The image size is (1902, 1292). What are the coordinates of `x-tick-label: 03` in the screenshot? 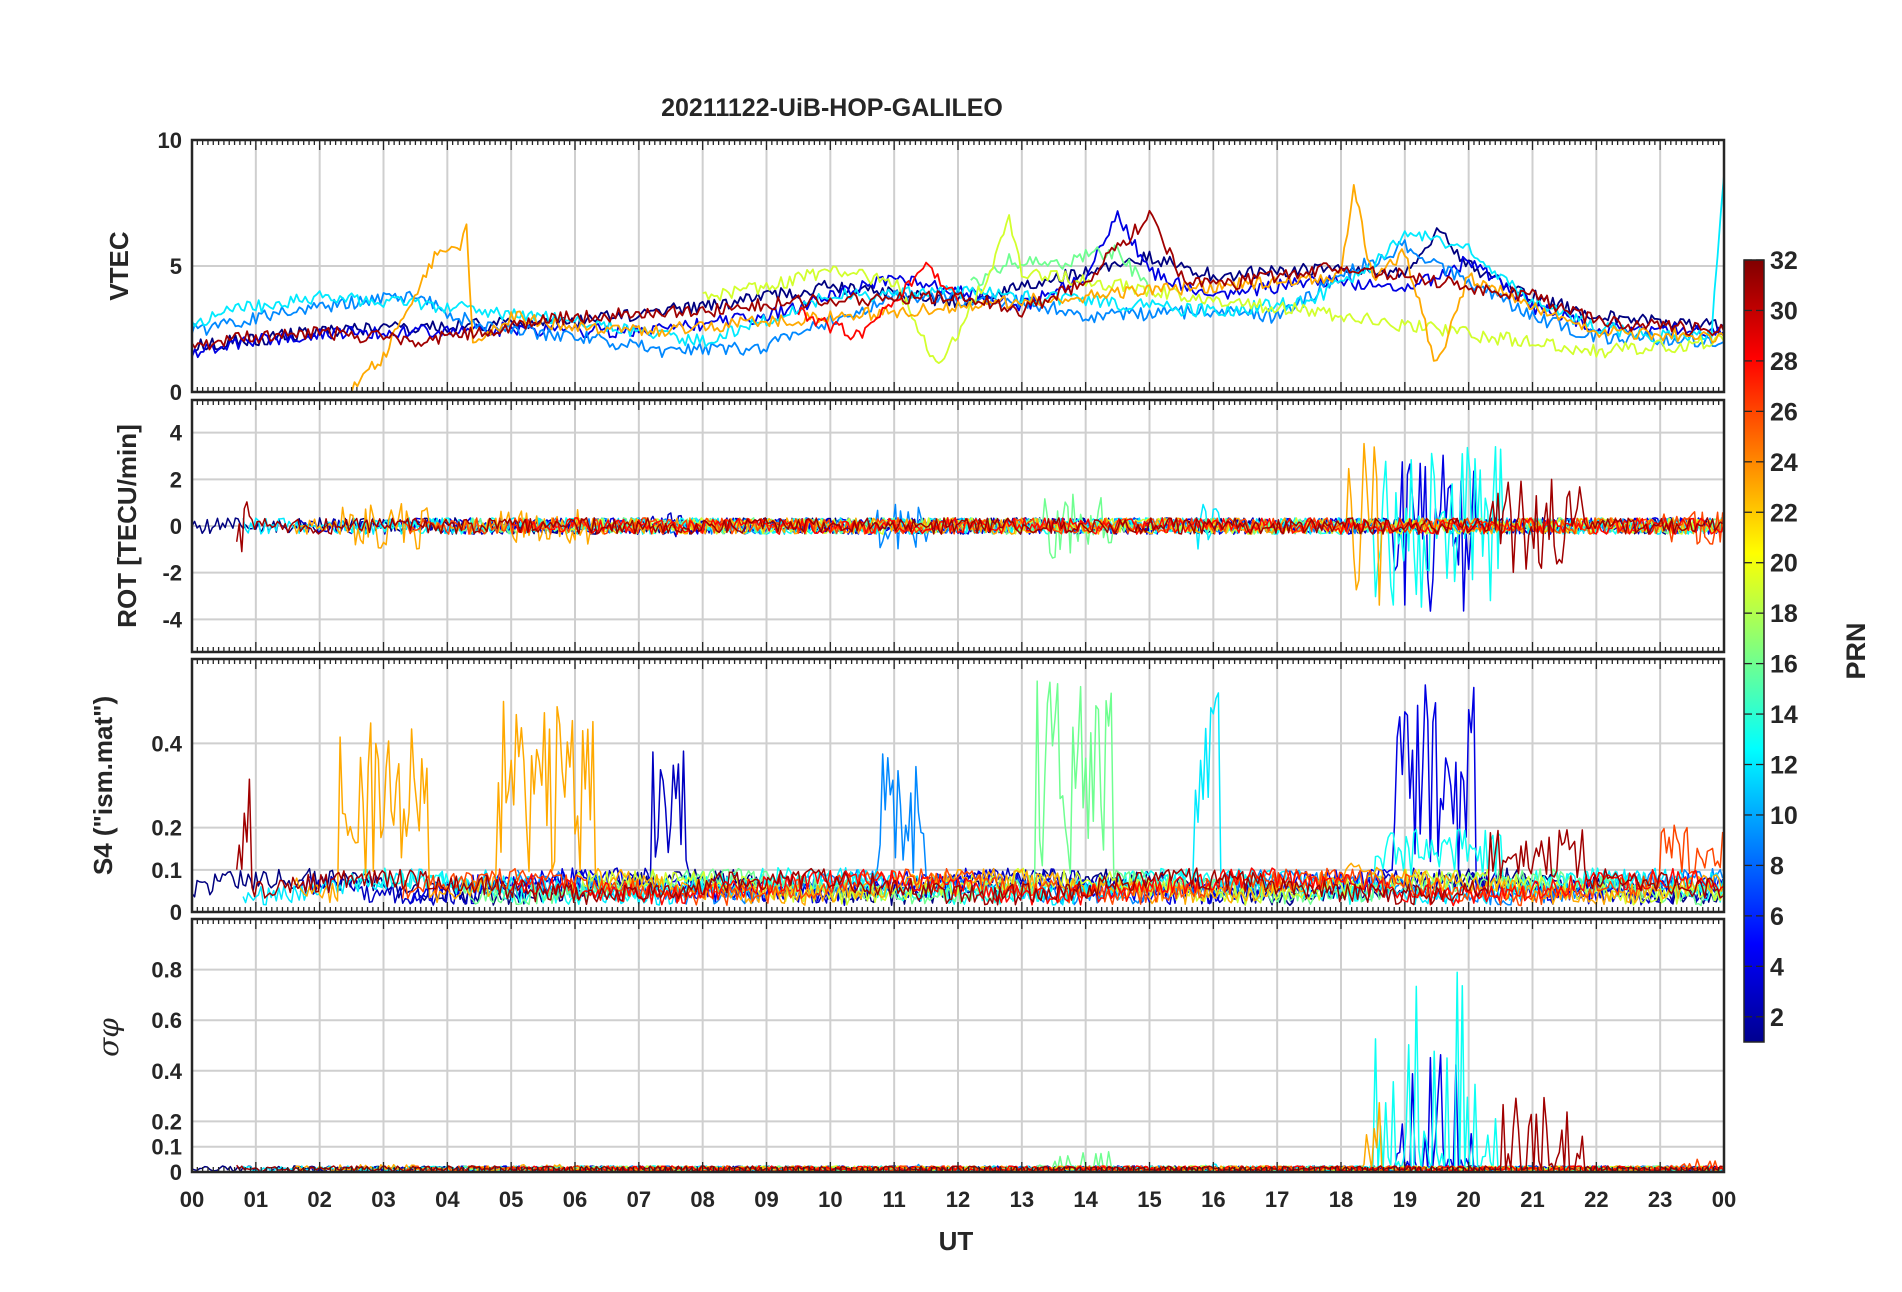 It's located at (383, 1199).